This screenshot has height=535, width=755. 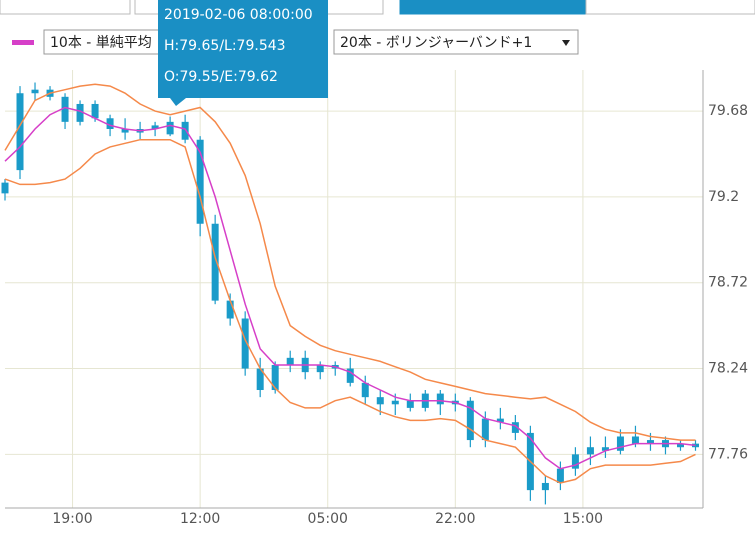 I want to click on legend-label: 10本 - 単純平均, so click(x=101, y=43).